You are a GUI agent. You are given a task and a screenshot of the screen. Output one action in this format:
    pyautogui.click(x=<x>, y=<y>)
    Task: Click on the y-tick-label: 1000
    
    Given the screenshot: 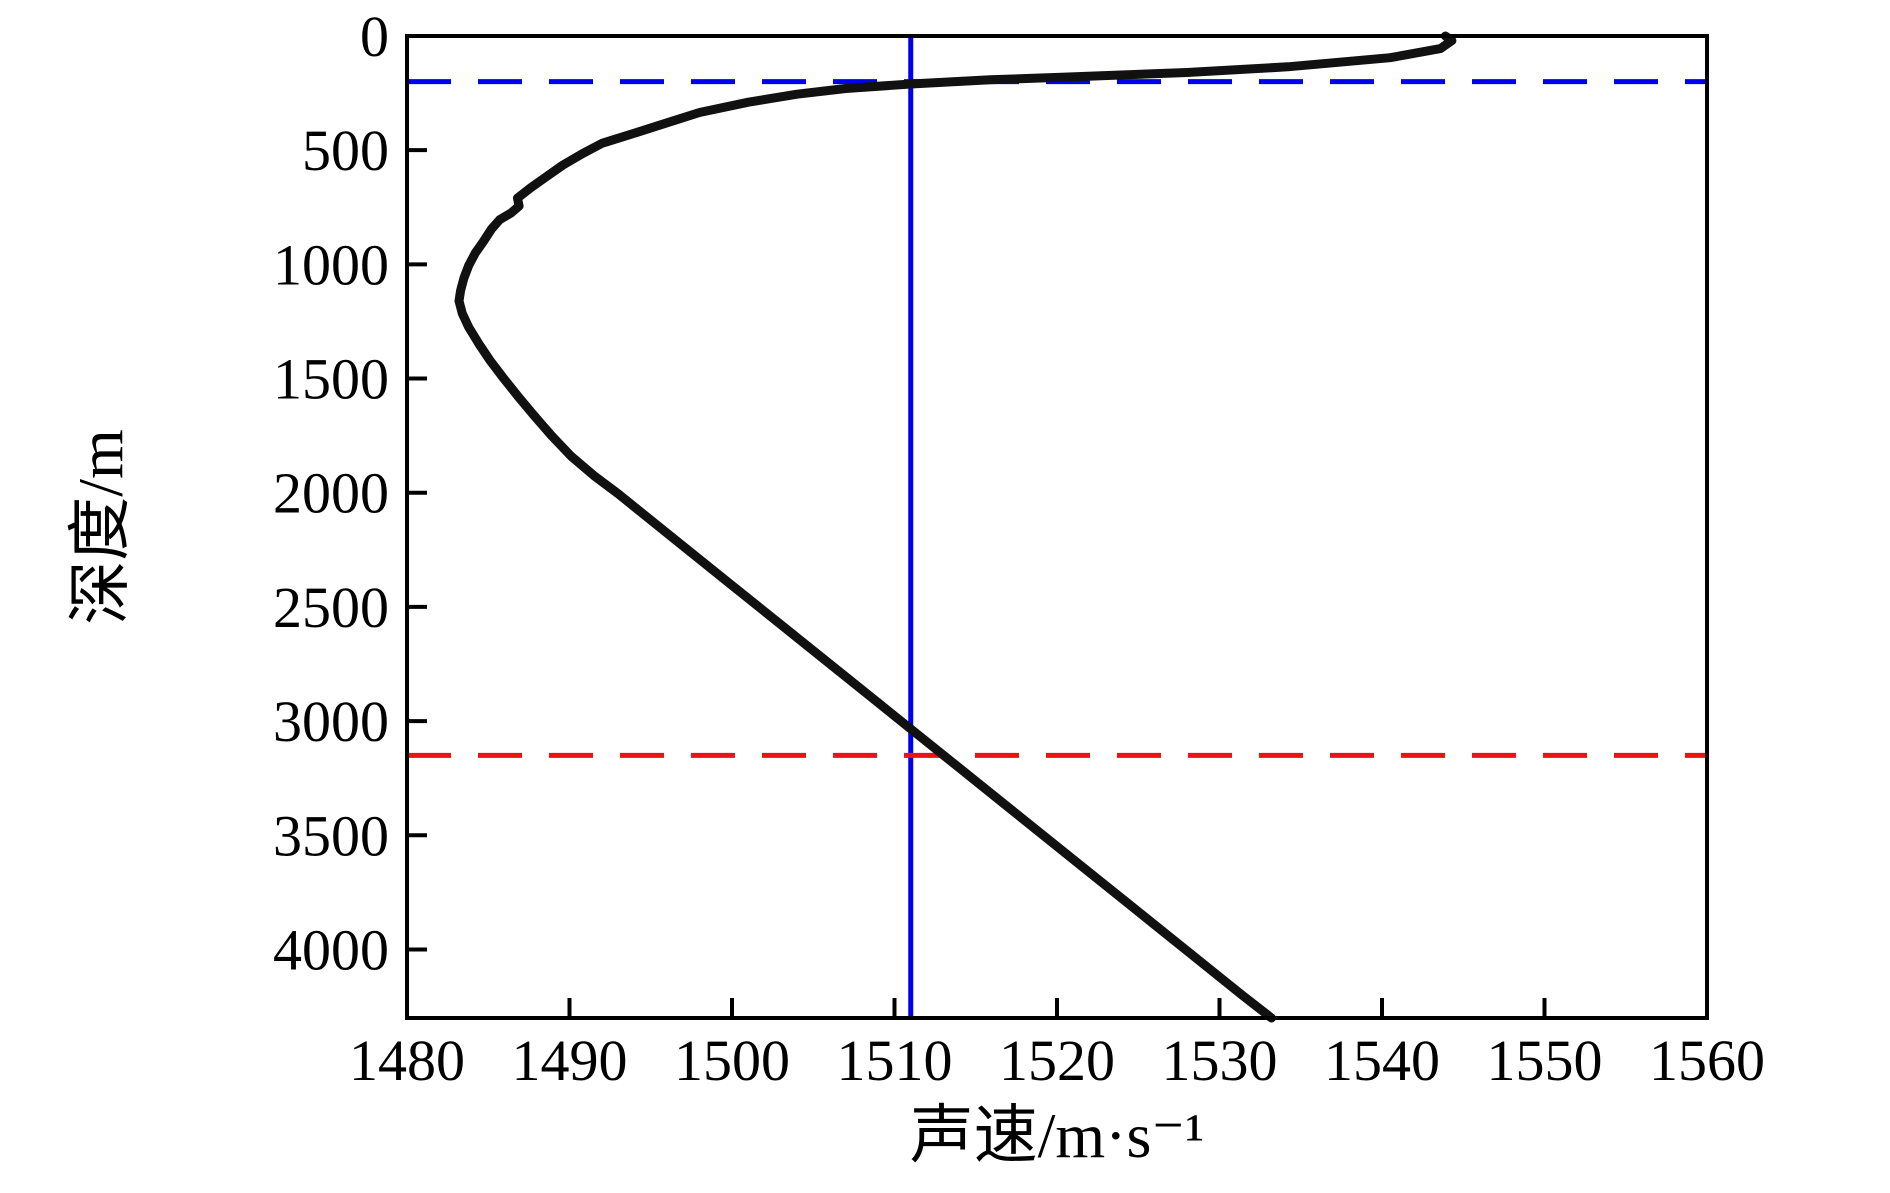 What is the action you would take?
    pyautogui.click(x=331, y=264)
    